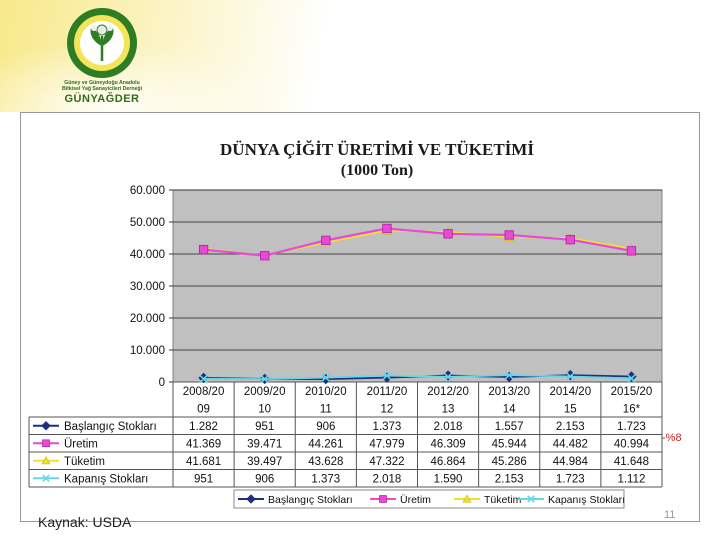  What do you see at coordinates (509, 427) in the screenshot?
I see `data-label: 1.557` at bounding box center [509, 427].